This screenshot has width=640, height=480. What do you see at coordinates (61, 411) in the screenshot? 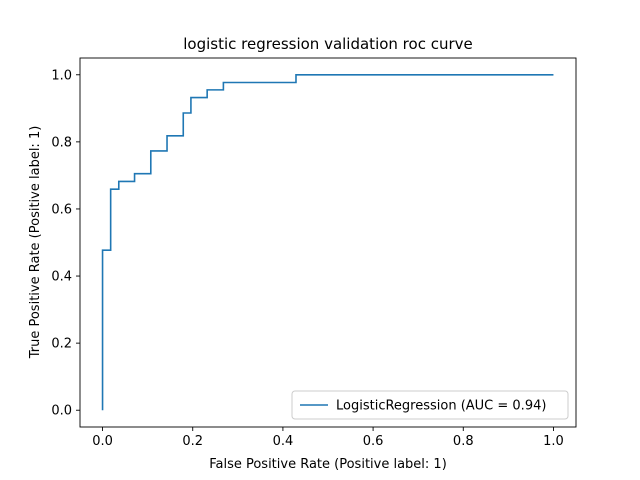
I see `y-tick-label: 0.0` at bounding box center [61, 411].